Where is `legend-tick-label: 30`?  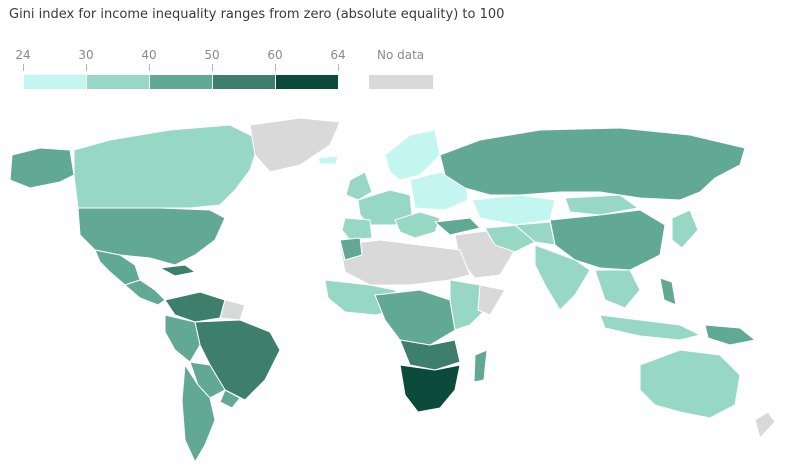 legend-tick-label: 30 is located at coordinates (86, 55).